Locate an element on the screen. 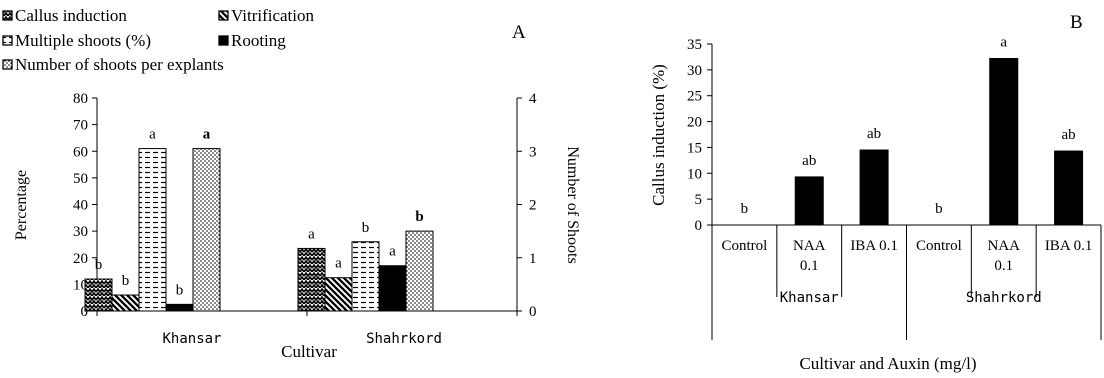 The height and width of the screenshot is (378, 1104). category-label-a: Khansar is located at coordinates (191, 339).